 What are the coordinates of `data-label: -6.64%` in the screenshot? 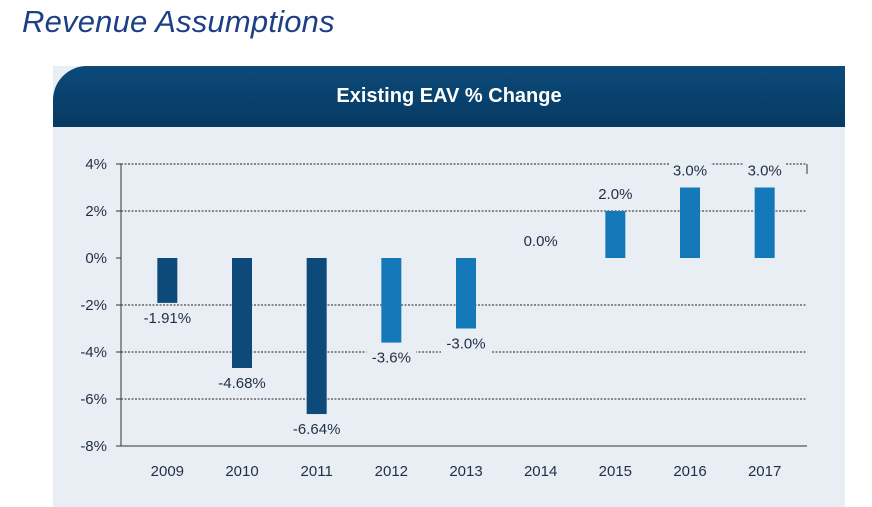 It's located at (317, 429).